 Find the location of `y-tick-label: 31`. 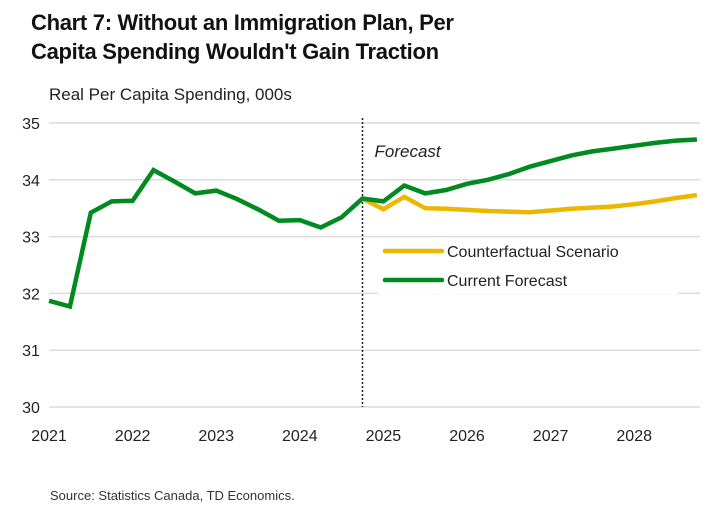

y-tick-label: 31 is located at coordinates (31, 351).